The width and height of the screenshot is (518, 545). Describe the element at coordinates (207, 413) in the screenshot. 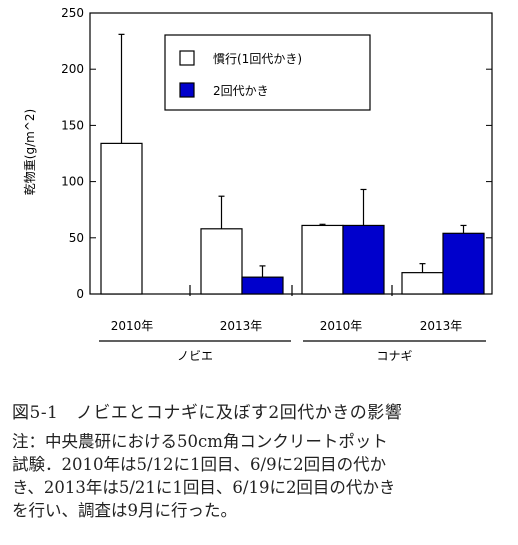

I see `figure-caption: 図5-1 ノビエとコナギに及ぼす2回代かきの影響` at that location.